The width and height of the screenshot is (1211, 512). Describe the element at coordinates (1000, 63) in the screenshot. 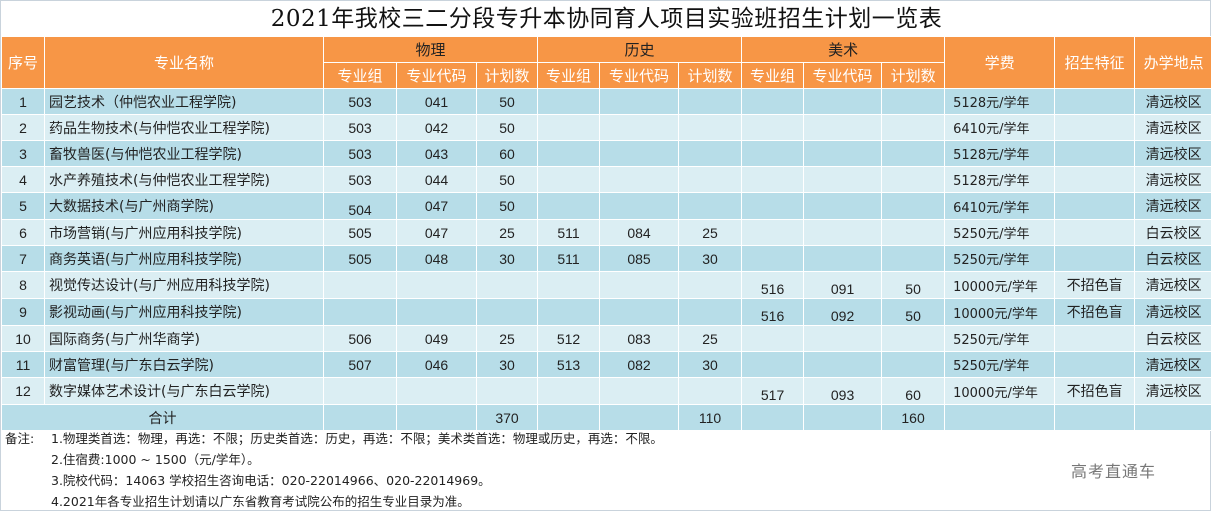

I see `header-fee: 学费` at that location.